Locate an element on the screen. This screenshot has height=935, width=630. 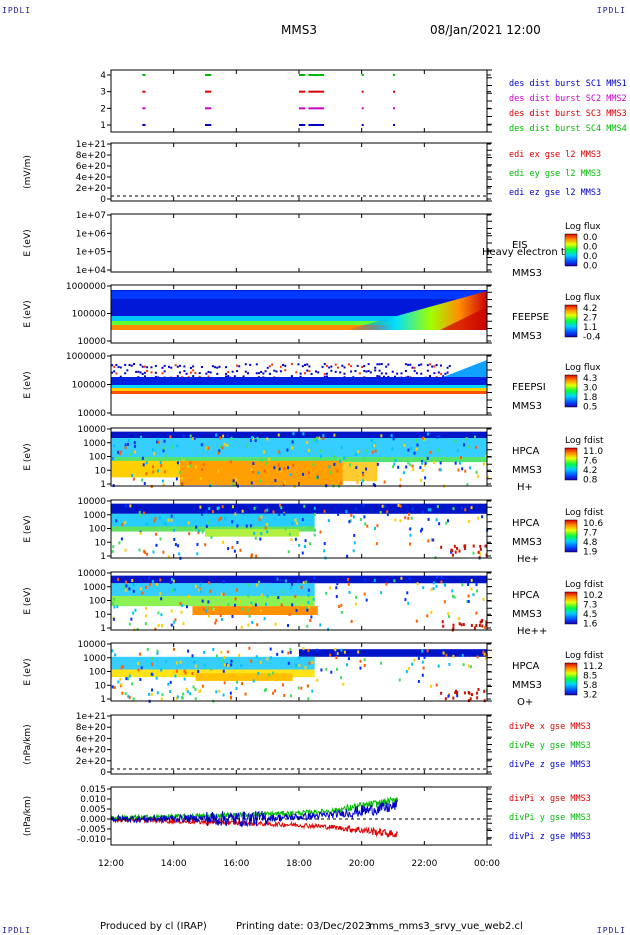
y-tick-label: 4e+20 is located at coordinates (91, 751).